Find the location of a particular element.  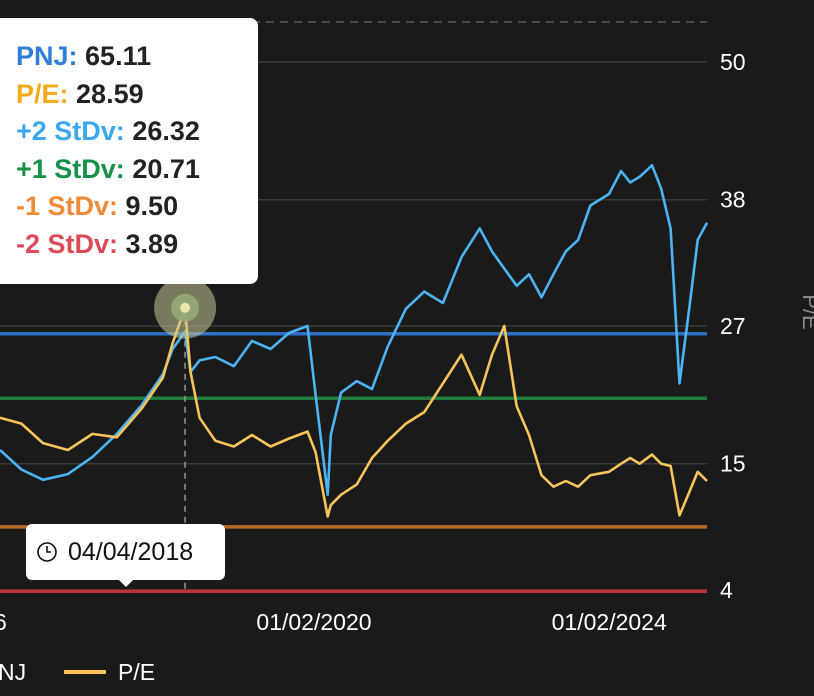

tooltip-label: -1 StDv: is located at coordinates (67, 206).